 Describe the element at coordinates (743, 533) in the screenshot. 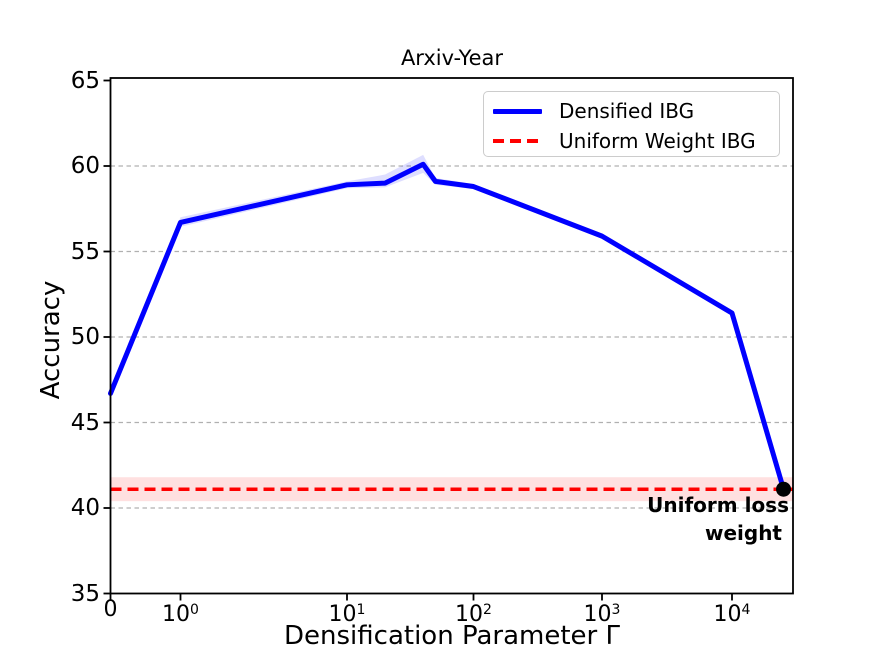

I see `annotation-line: weight` at that location.